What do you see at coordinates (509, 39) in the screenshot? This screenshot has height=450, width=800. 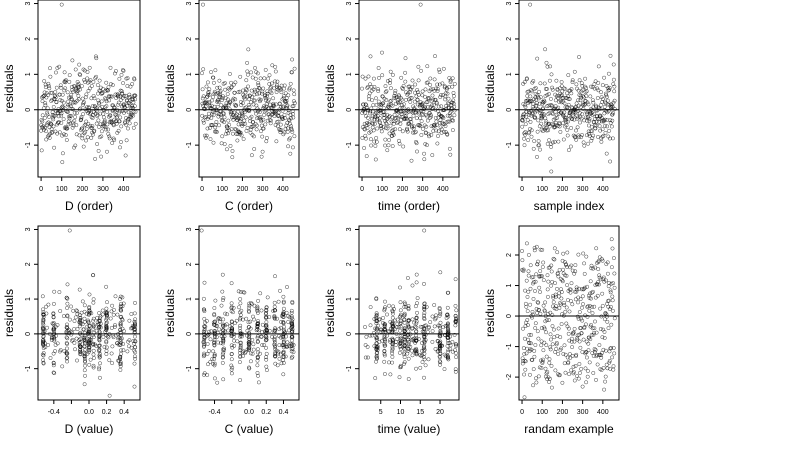 I see `y-tick-label: 2` at bounding box center [509, 39].